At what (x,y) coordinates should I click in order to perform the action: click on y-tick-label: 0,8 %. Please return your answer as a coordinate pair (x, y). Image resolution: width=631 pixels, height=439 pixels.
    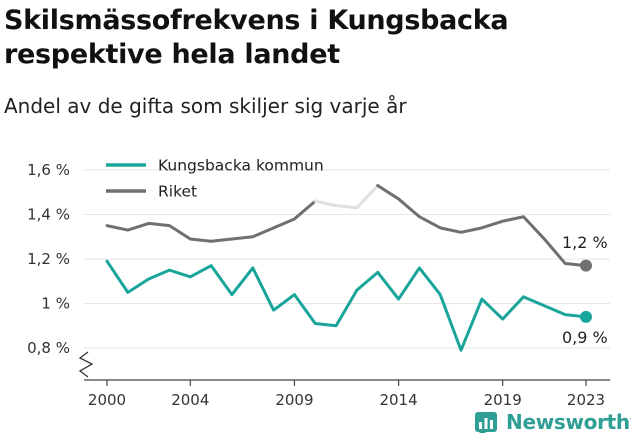
    Looking at the image, I should click on (48, 348).